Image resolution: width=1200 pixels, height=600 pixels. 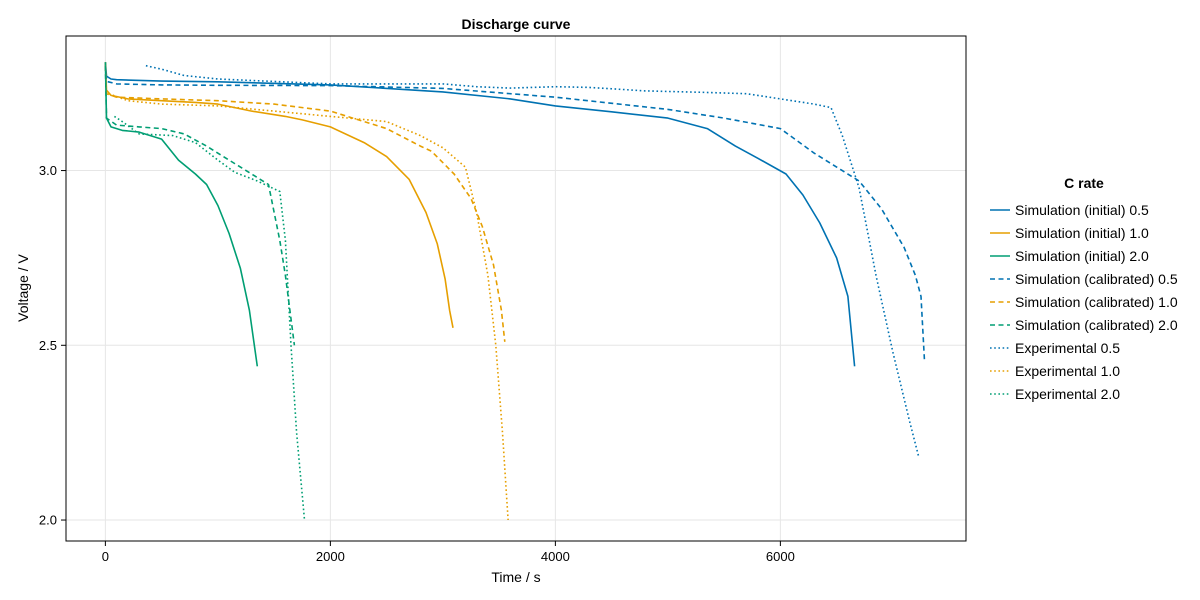 What do you see at coordinates (23, 287) in the screenshot?
I see `y-axis-label: Voltage / V` at bounding box center [23, 287].